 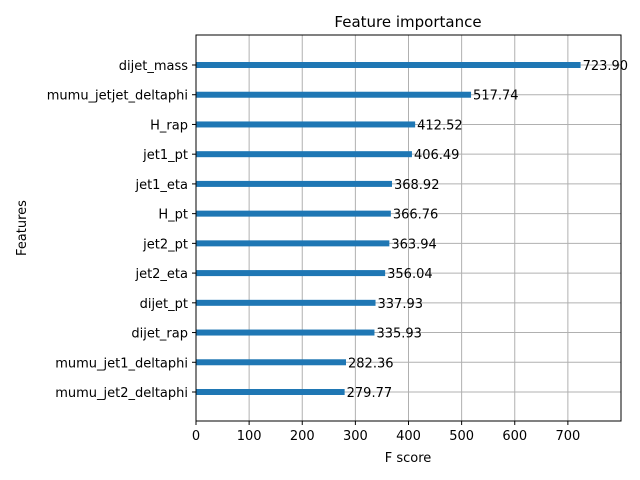 I want to click on value-label-dijet_mass: 723.90, so click(x=606, y=66).